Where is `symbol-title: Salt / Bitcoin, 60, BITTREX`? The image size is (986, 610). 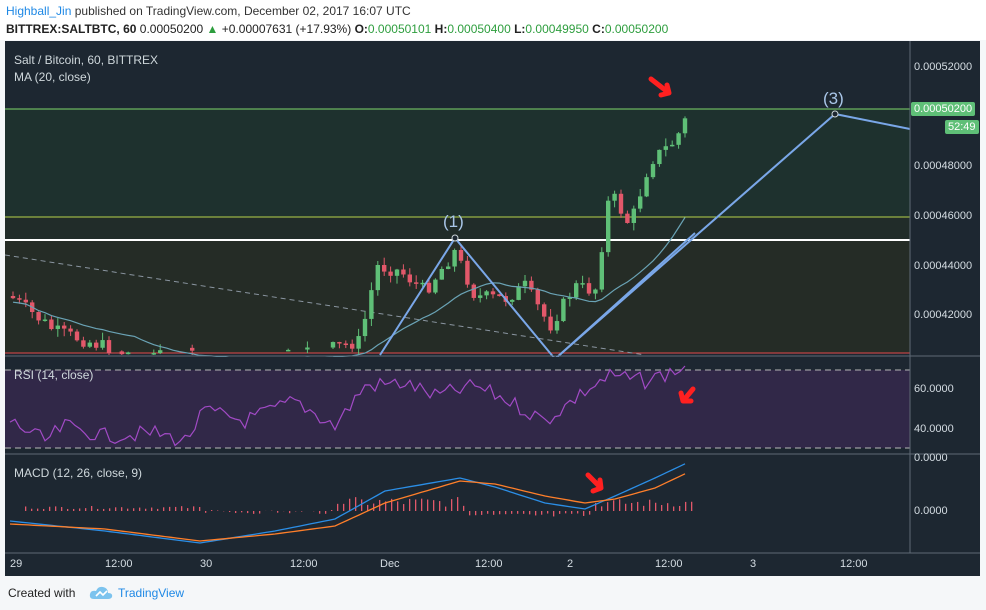 symbol-title: Salt / Bitcoin, 60, BITTREX is located at coordinates (86, 60).